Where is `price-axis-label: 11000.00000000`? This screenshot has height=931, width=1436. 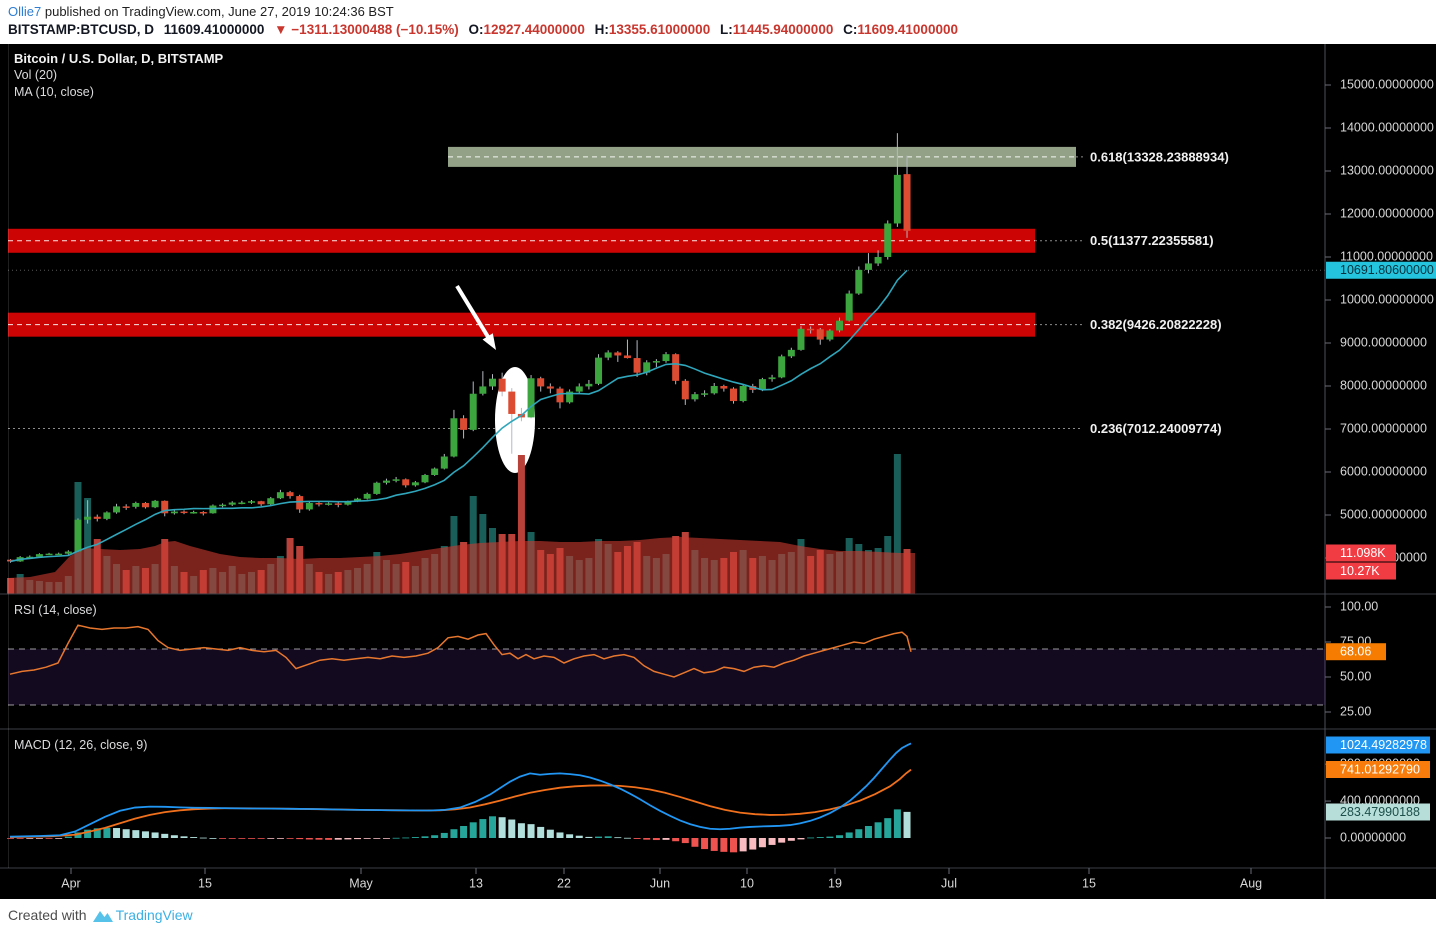 price-axis-label: 11000.00000000 is located at coordinates (1386, 256).